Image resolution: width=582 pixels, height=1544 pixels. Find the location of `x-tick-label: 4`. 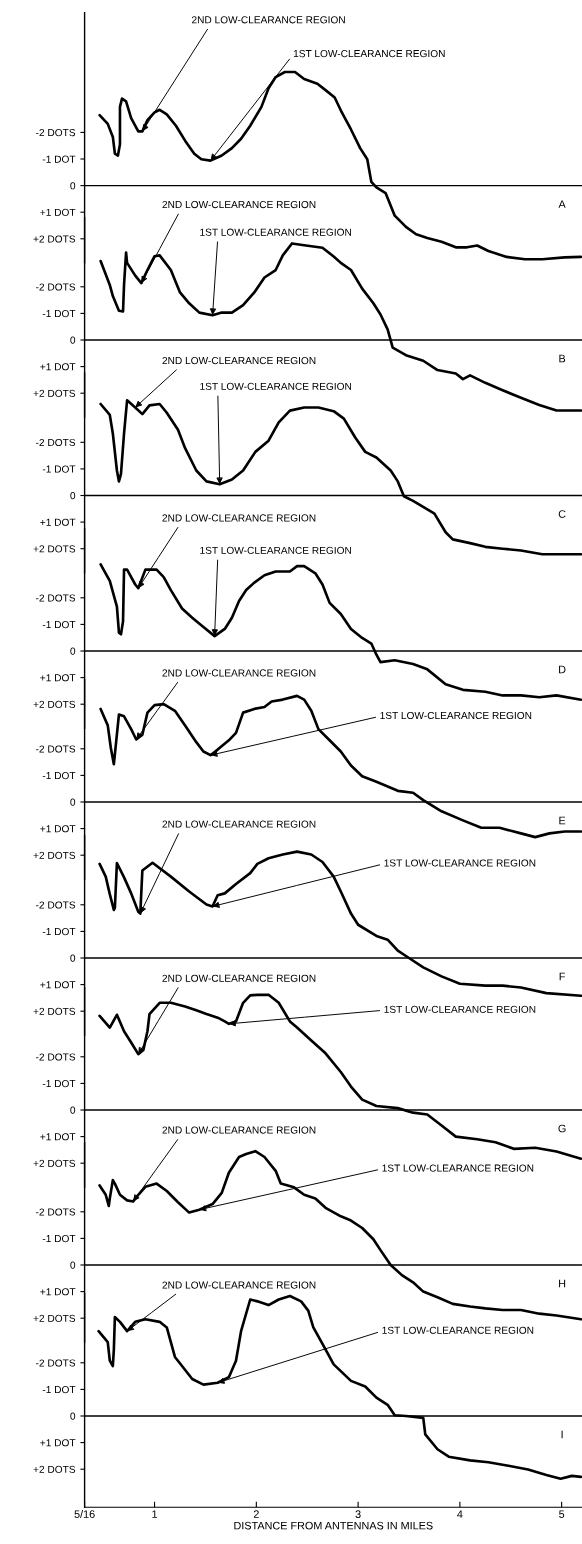

x-tick-label: 4 is located at coordinates (460, 1514).